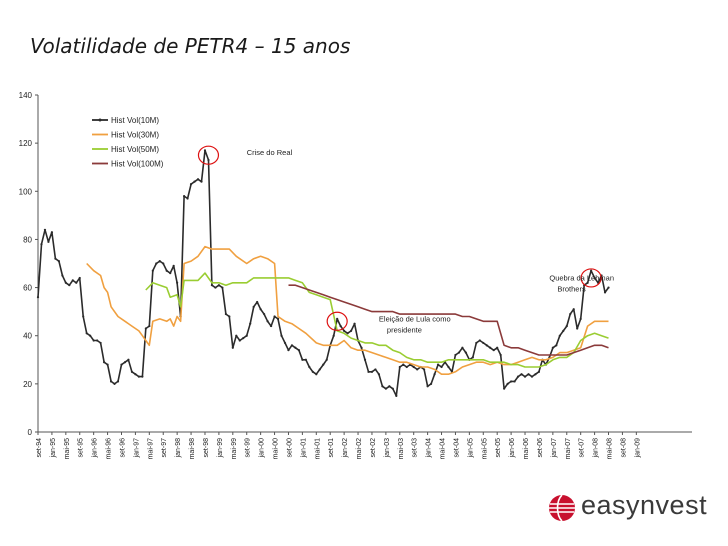 The height and width of the screenshot is (546, 728). Describe the element at coordinates (27, 239) in the screenshot. I see `y-tick-label: 80` at that location.